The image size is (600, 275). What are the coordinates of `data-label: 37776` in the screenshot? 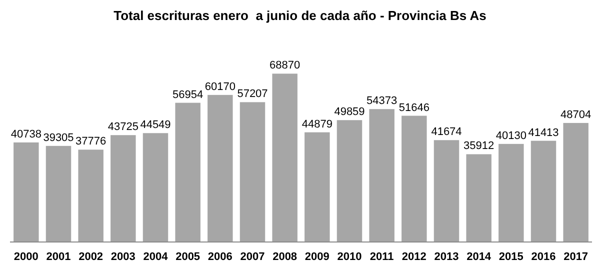 It's located at (91, 142).